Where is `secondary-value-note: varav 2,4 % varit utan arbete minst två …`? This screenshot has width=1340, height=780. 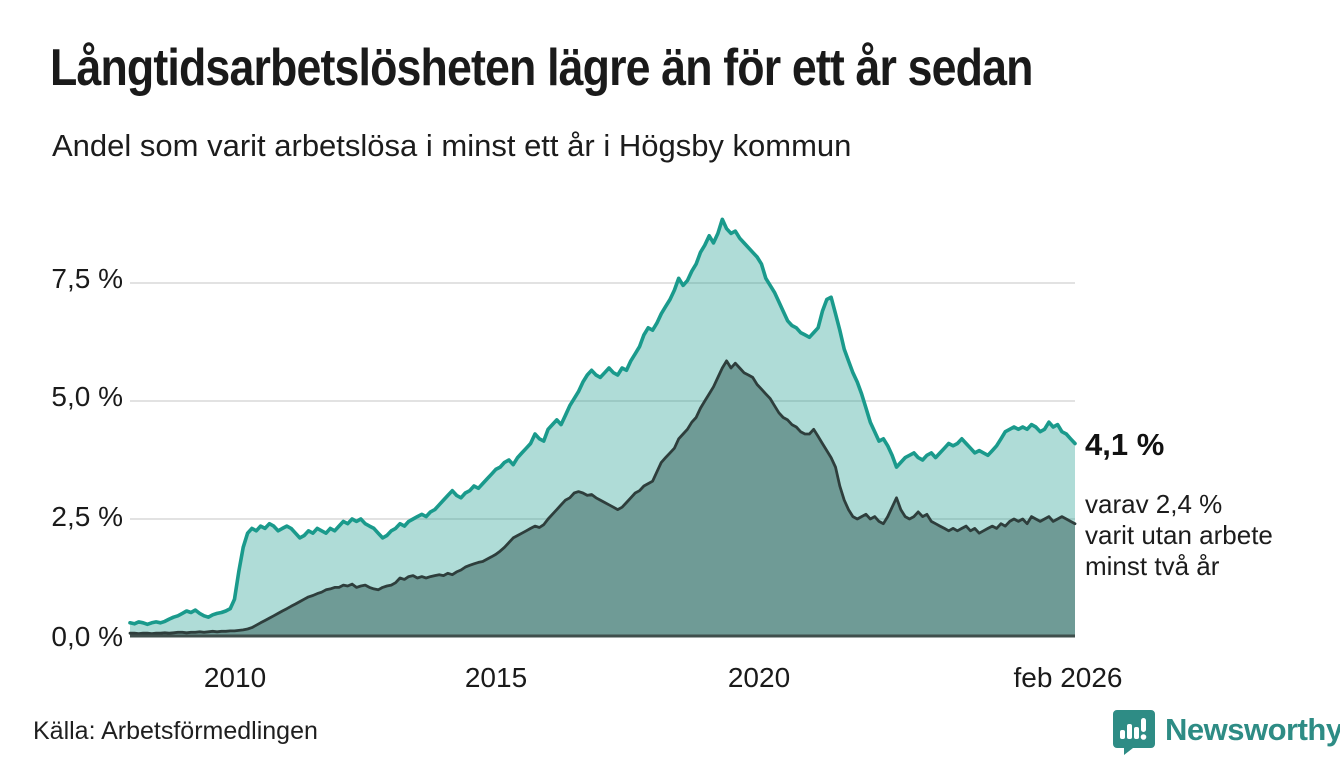
secondary-value-note: varav 2,4 % varit utan arbete minst två … is located at coordinates (1179, 535).